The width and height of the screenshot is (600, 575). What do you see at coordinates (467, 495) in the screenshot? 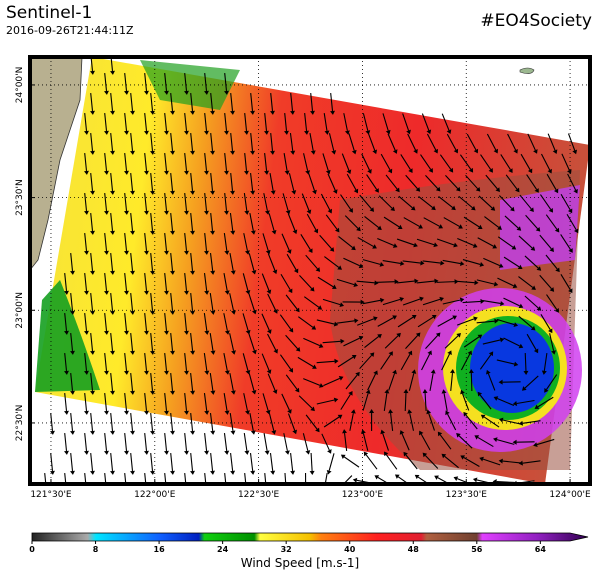
I see `x-tick-label: 123°30'E` at bounding box center [467, 495].